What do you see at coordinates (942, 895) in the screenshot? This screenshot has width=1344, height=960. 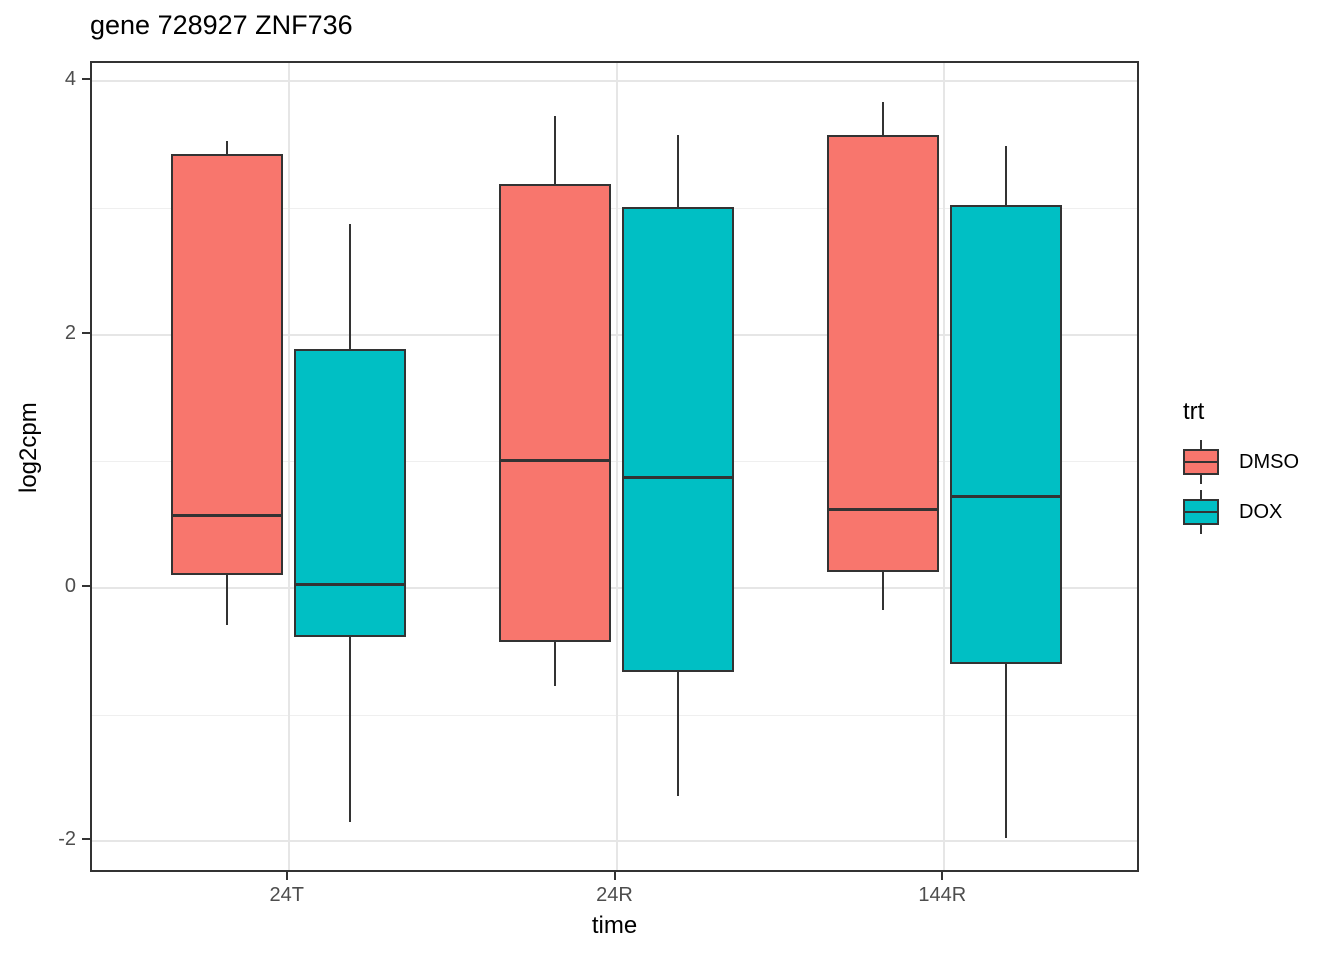 I see `x-tick-label: 144R` at bounding box center [942, 895].